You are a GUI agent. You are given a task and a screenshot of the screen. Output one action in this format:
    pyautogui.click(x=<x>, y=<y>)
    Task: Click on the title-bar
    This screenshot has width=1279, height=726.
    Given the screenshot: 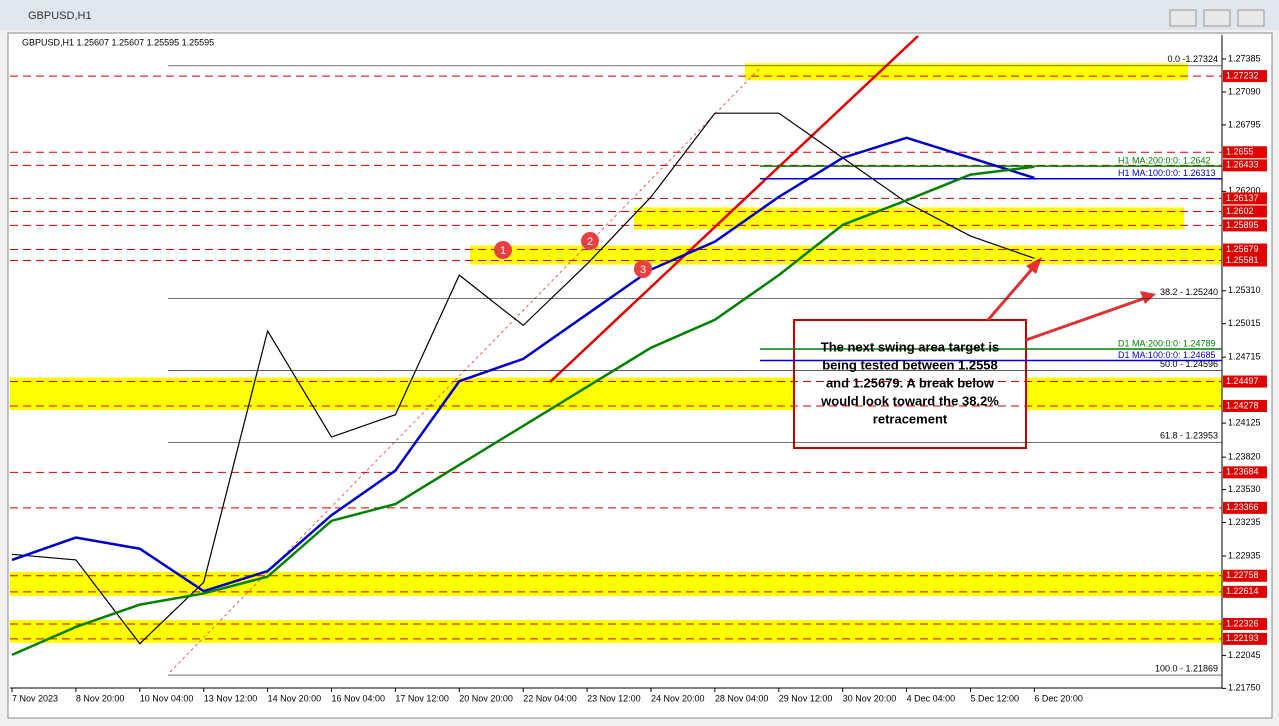 What is the action you would take?
    pyautogui.click(x=639, y=15)
    